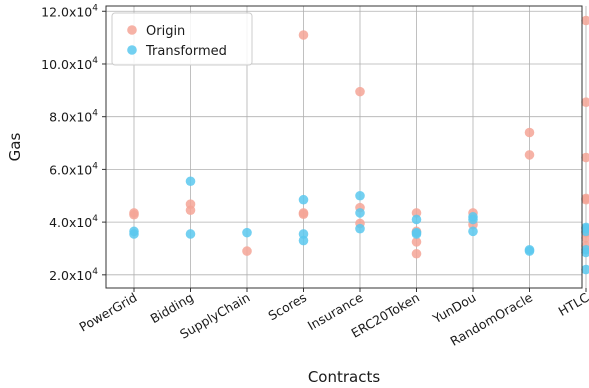 This screenshot has height=388, width=589. What do you see at coordinates (344, 377) in the screenshot?
I see `x-axis-label: Contracts` at bounding box center [344, 377].